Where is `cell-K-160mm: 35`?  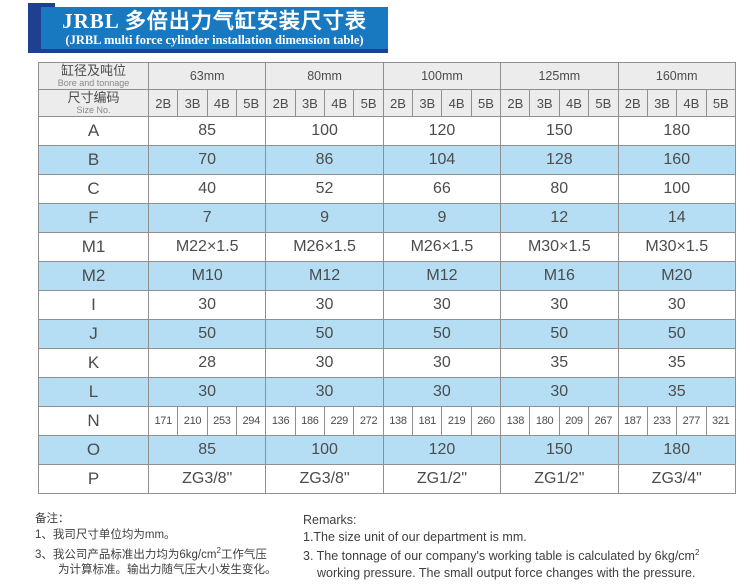
cell-K-160mm: 35 is located at coordinates (676, 363).